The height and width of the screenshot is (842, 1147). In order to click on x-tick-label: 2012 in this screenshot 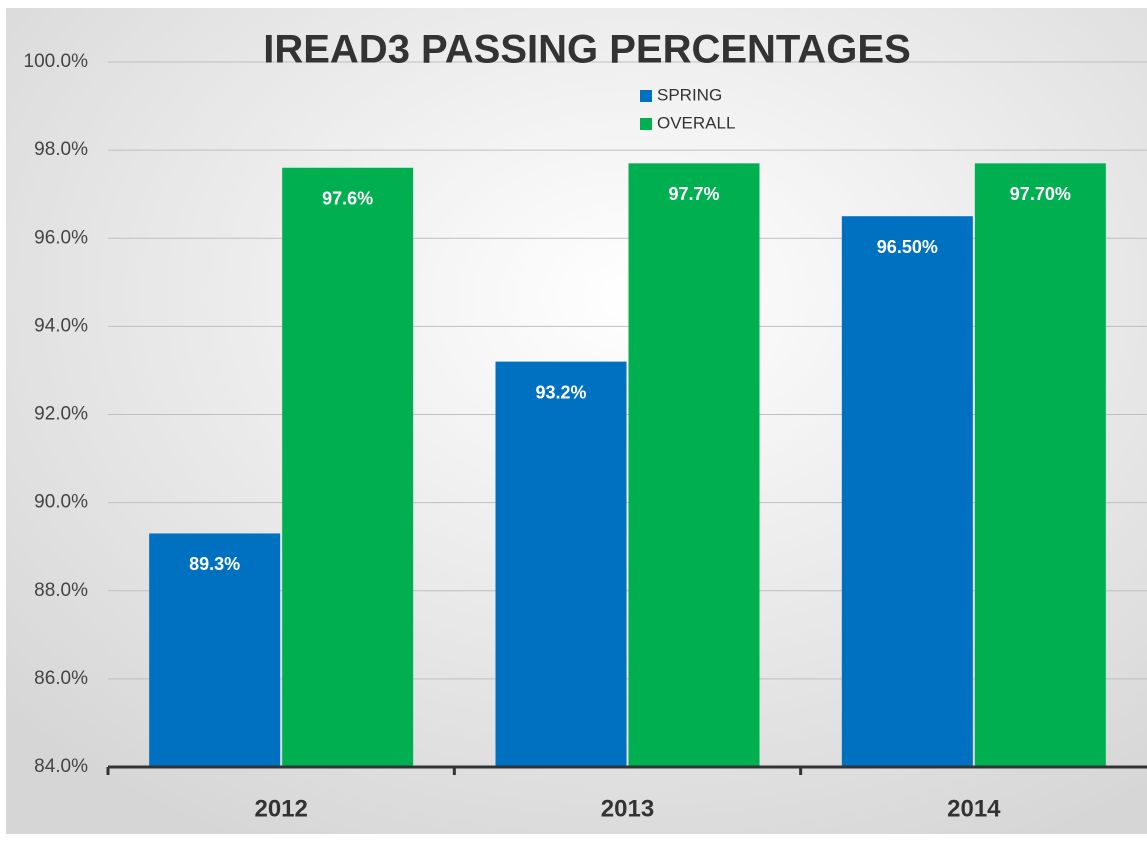, I will do `click(280, 808)`.